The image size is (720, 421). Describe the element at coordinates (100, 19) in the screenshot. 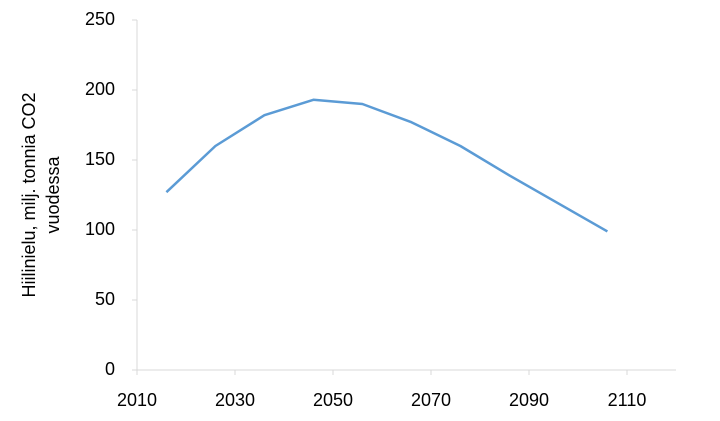

I see `y-tick-label: 250` at that location.